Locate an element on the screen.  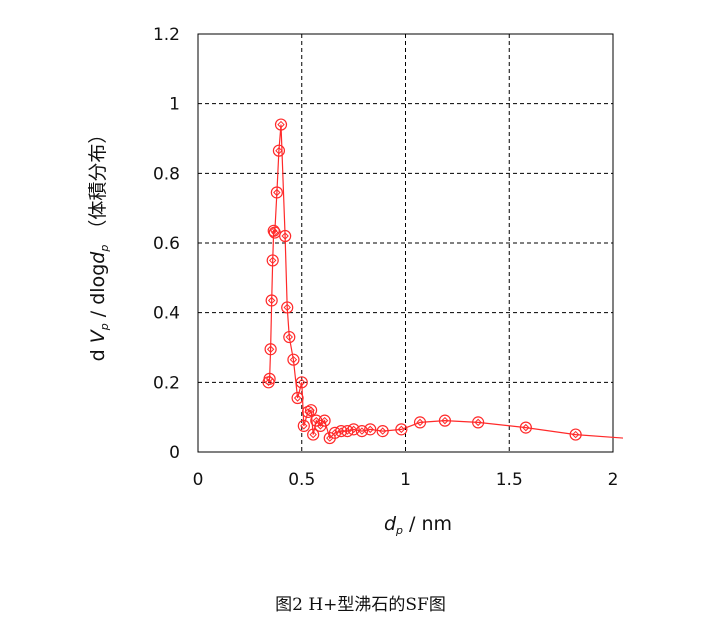
figure-caption: 图2 H+型沸石的SF图 is located at coordinates (360, 605).